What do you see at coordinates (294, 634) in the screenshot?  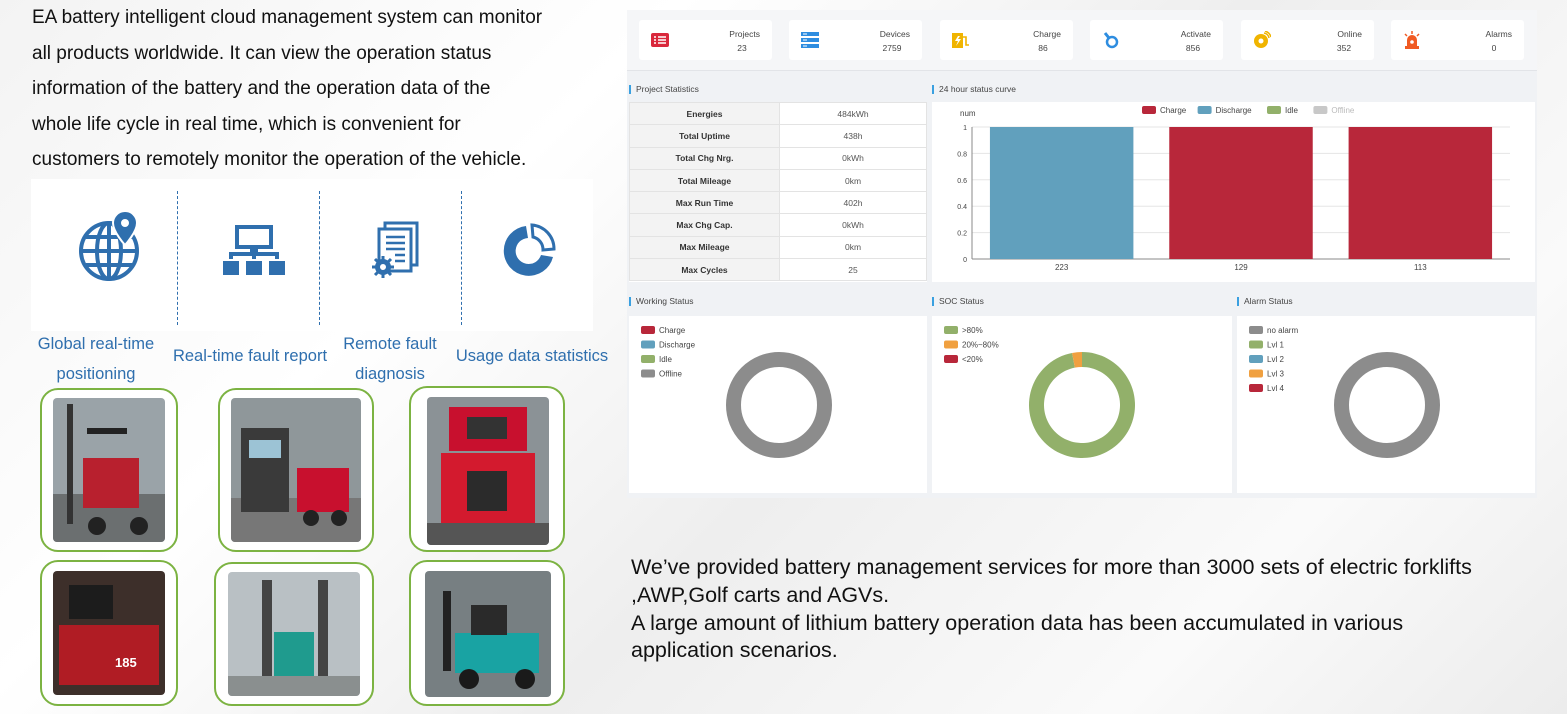 I see `photo-reach-truck` at bounding box center [294, 634].